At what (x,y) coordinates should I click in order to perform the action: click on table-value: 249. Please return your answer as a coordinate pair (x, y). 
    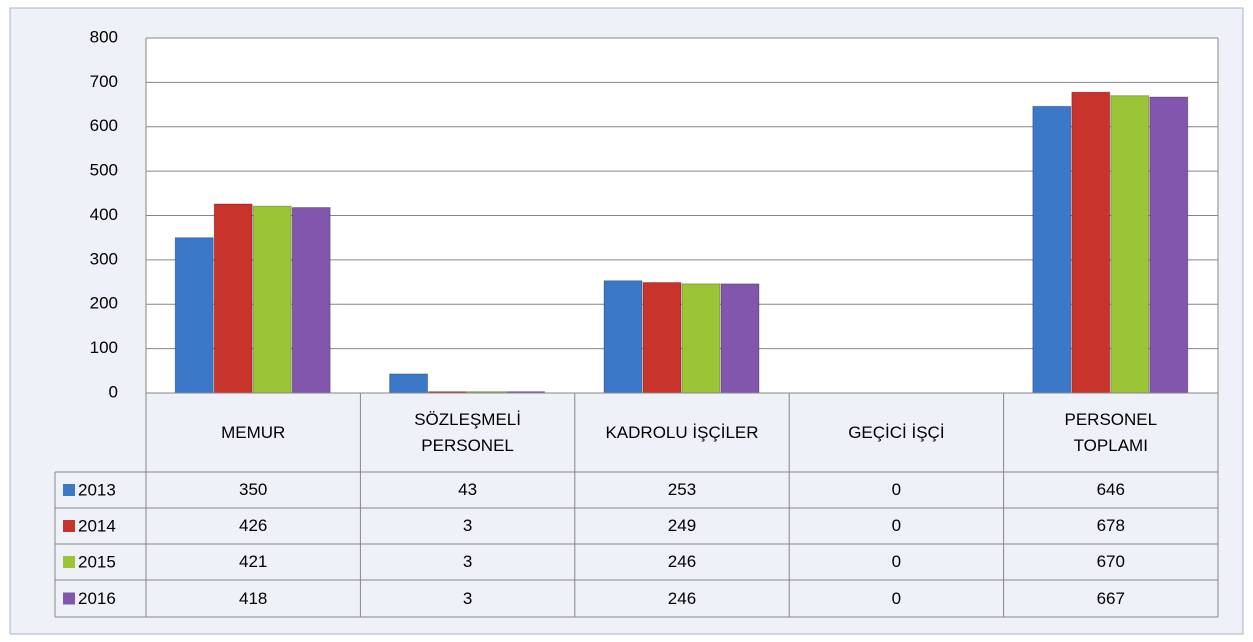
    Looking at the image, I should click on (682, 525).